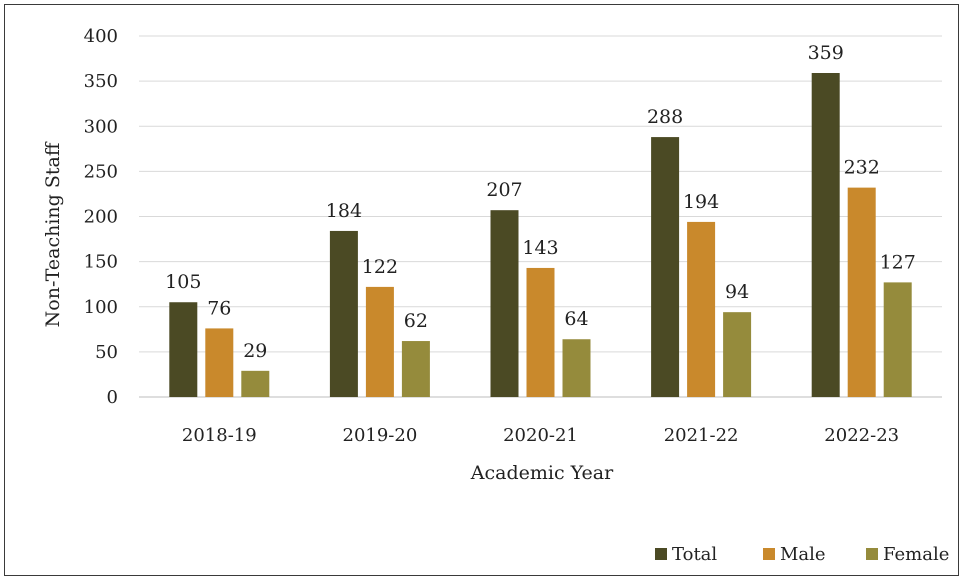 This screenshot has height=582, width=965. I want to click on legend-label-total: Total, so click(694, 554).